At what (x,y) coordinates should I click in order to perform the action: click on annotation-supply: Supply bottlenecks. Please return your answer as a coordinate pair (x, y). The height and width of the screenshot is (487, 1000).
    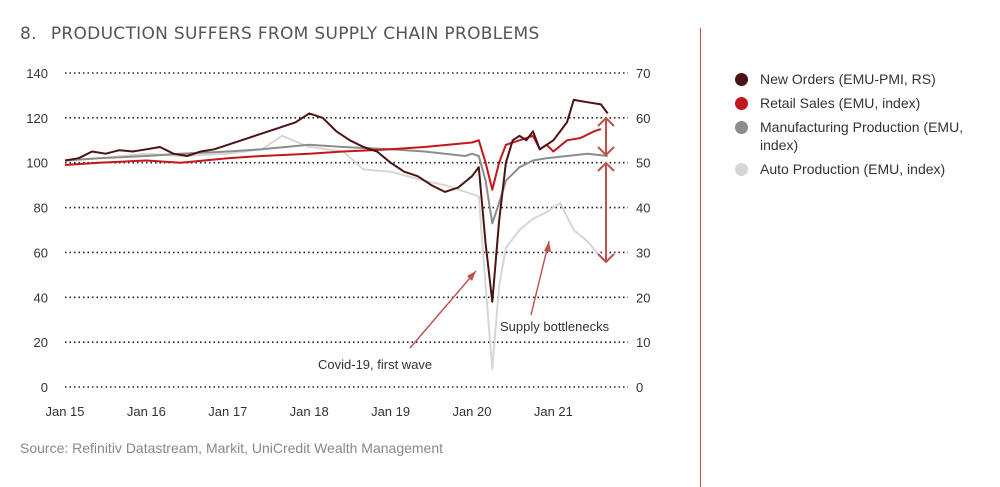
    Looking at the image, I should click on (555, 326).